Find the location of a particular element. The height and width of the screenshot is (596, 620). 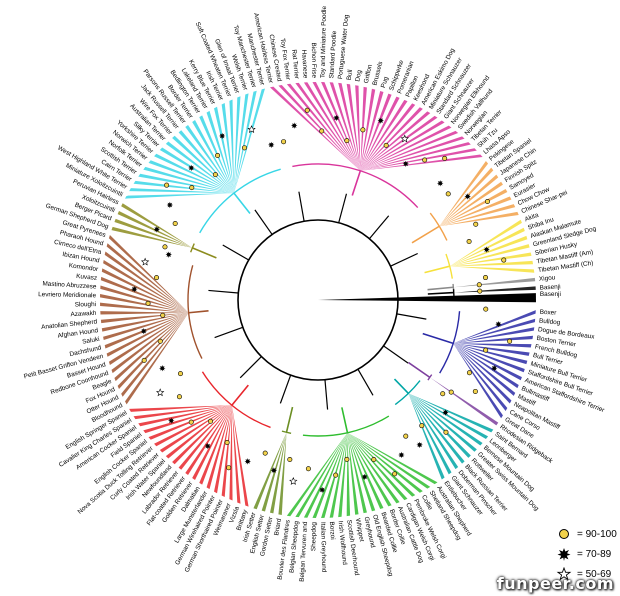

basal-wedge is located at coordinates (427, 297).